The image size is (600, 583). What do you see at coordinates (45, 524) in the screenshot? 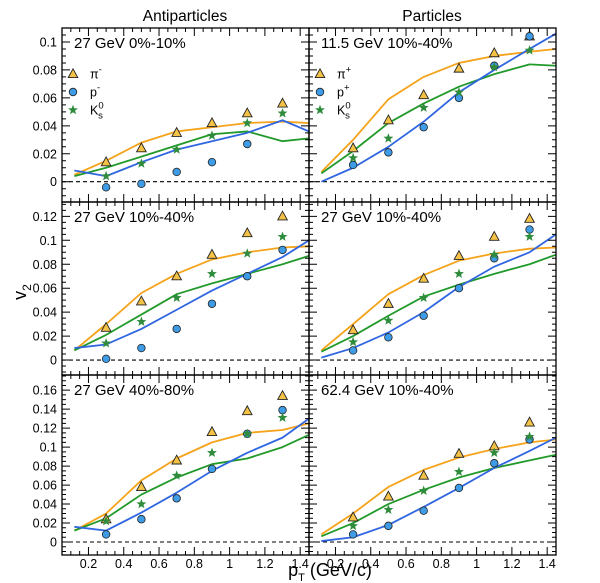
I see `y-tick-label: 0.02` at bounding box center [45, 524].